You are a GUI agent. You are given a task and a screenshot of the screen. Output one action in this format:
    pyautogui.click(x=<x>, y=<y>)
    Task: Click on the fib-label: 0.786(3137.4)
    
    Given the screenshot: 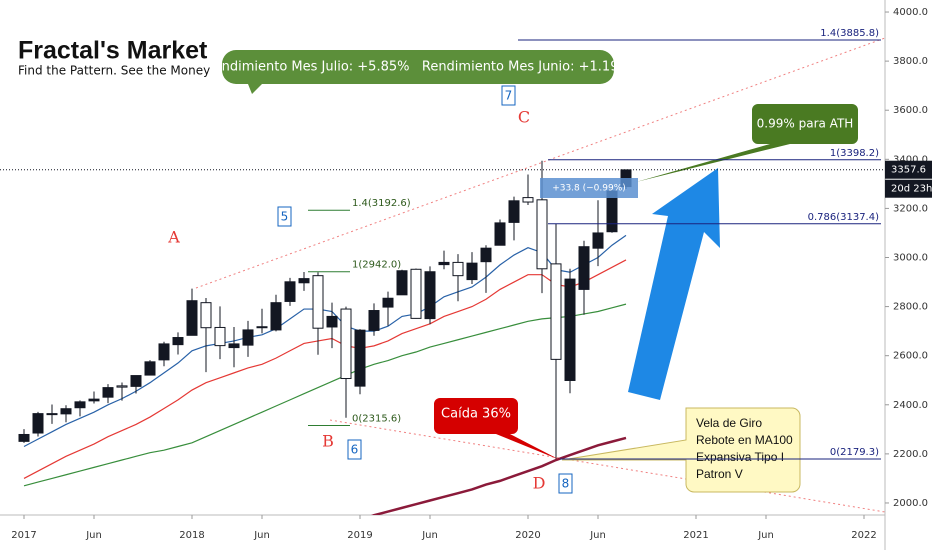 What is the action you would take?
    pyautogui.click(x=844, y=217)
    